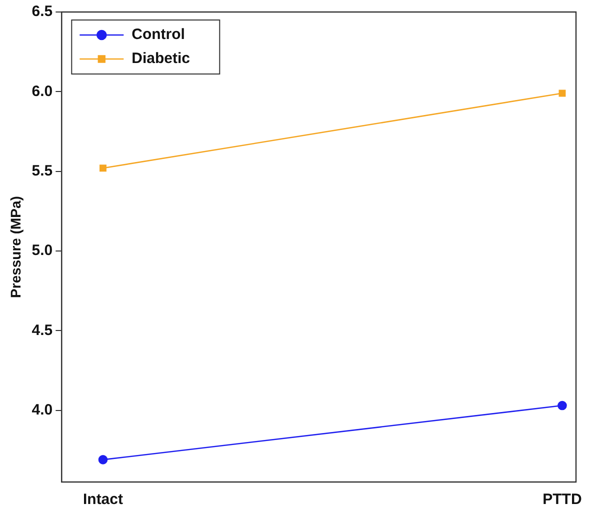 The height and width of the screenshot is (516, 592). I want to click on x-tick-label: Intact, so click(102, 499).